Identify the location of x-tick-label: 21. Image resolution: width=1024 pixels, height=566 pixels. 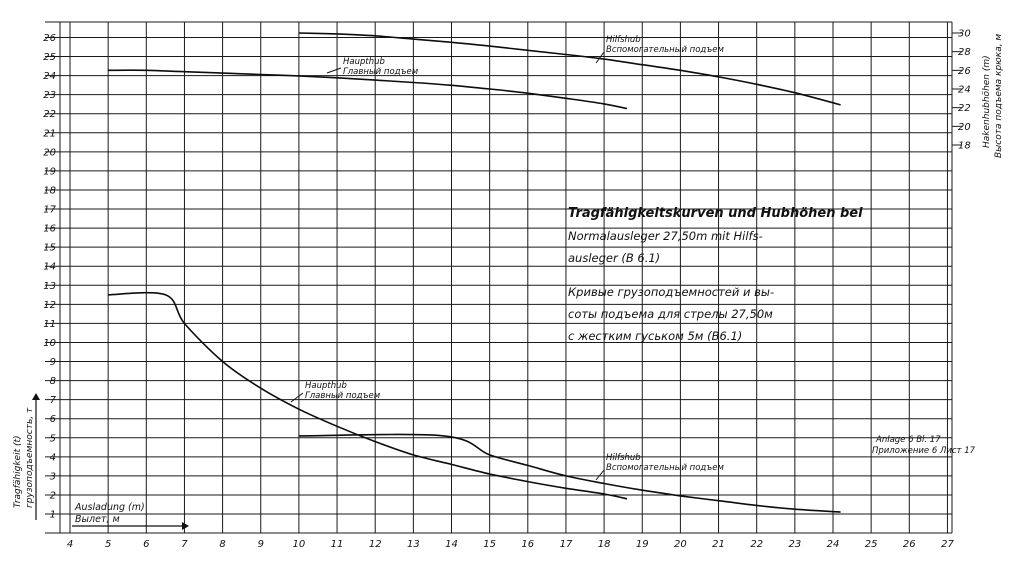
(718, 544).